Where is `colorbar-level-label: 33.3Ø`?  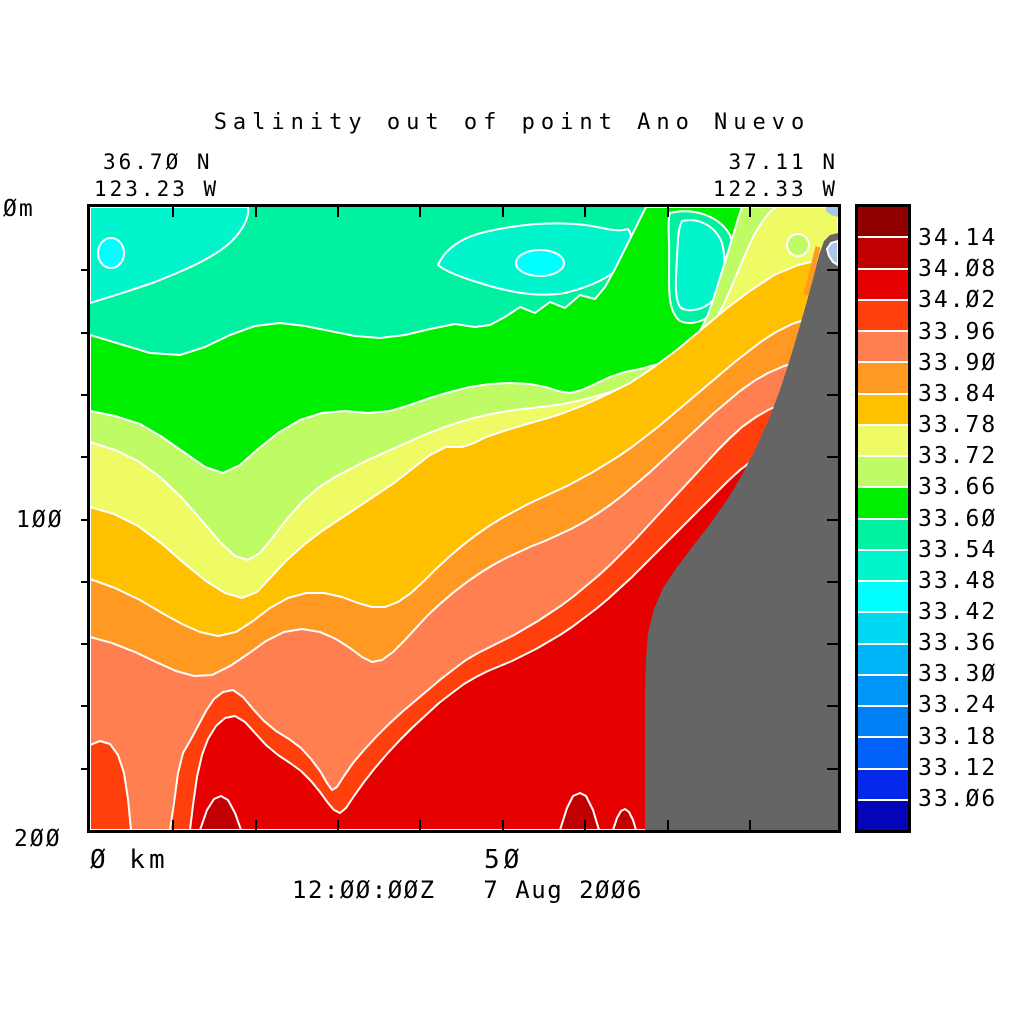 colorbar-level-label: 33.3Ø is located at coordinates (958, 674).